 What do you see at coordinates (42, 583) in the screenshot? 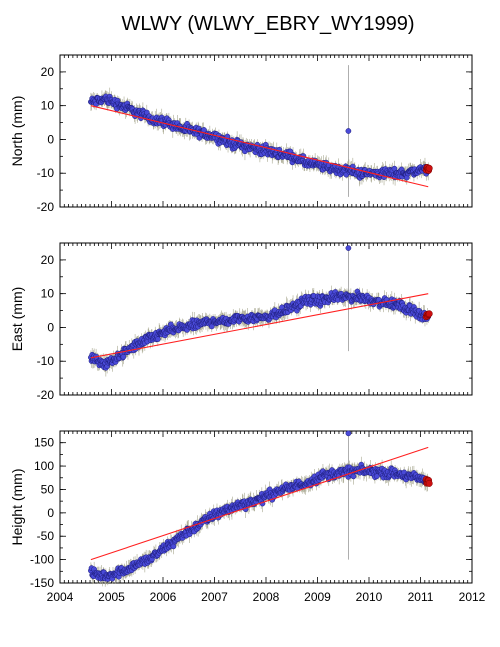
I see `y-tick-label: -150` at bounding box center [42, 583].